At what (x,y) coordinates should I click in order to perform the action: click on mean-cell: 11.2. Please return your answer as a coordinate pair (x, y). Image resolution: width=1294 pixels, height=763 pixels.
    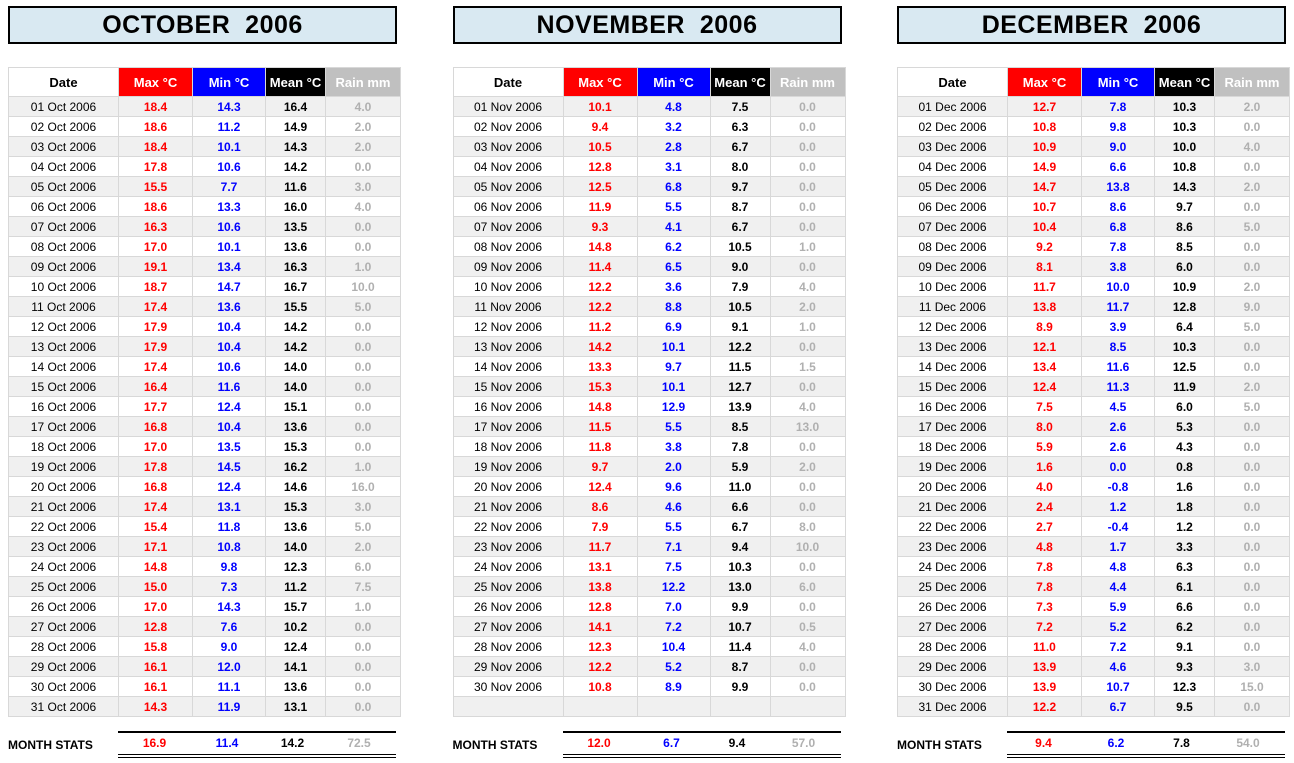
    Looking at the image, I should click on (295, 586).